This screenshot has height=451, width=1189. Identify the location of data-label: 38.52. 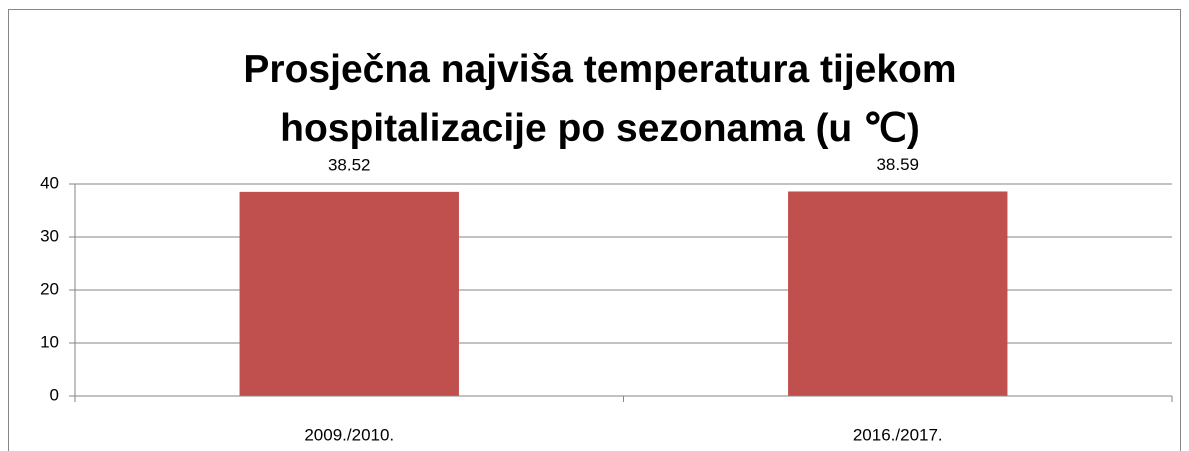
(349, 164).